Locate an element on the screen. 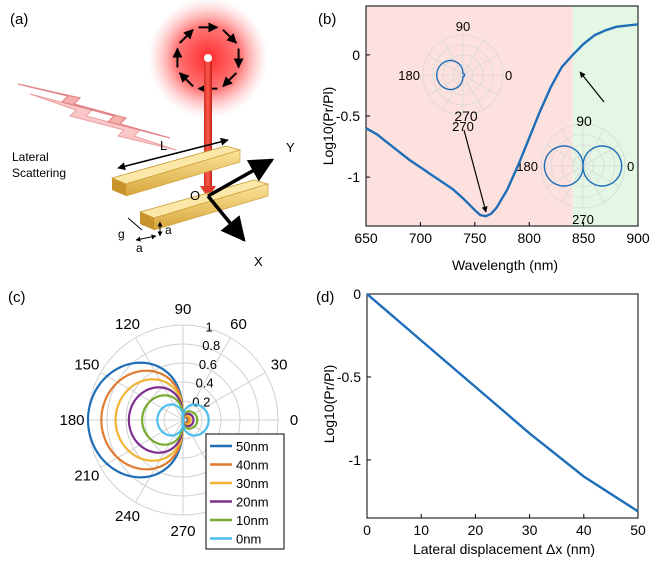 The width and height of the screenshot is (672, 564). d-xtick-label: 50 is located at coordinates (638, 530).